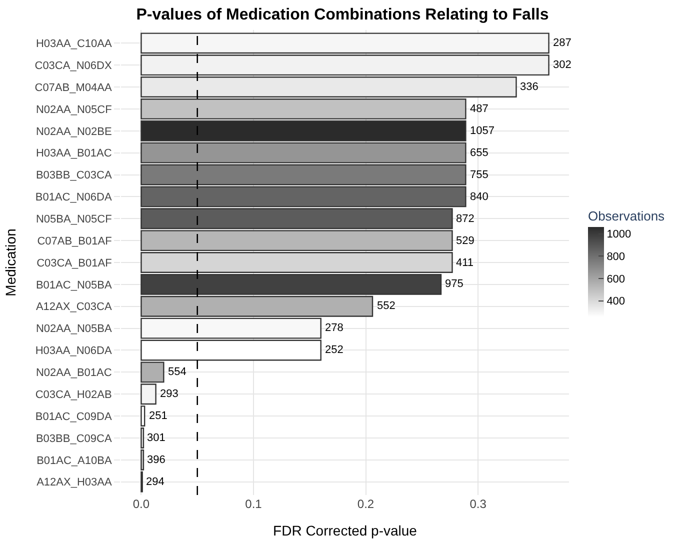 The image size is (685, 546). I want to click on annotation: 252, so click(334, 350).